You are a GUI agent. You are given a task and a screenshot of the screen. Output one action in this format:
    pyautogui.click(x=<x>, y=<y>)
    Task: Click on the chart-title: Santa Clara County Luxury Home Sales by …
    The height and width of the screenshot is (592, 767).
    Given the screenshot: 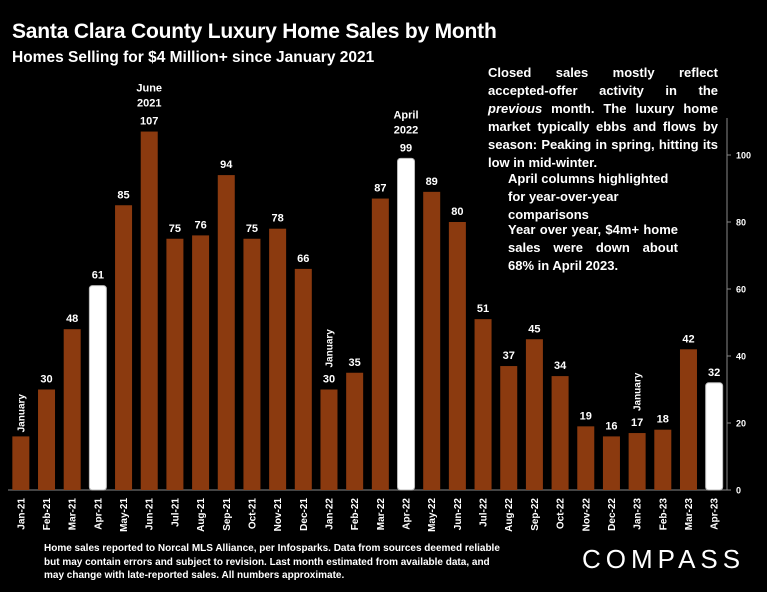 What is the action you would take?
    pyautogui.click(x=254, y=31)
    